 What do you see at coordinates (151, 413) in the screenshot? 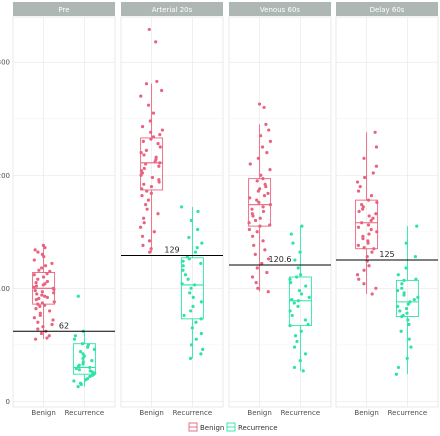
I see `x-tick-label: Benign` at bounding box center [151, 413].